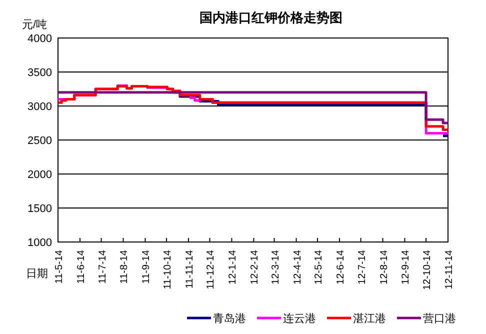 This screenshot has width=486, height=334. Describe the element at coordinates (406, 267) in the screenshot. I see `x-tick-label: 12-9-14` at that location.